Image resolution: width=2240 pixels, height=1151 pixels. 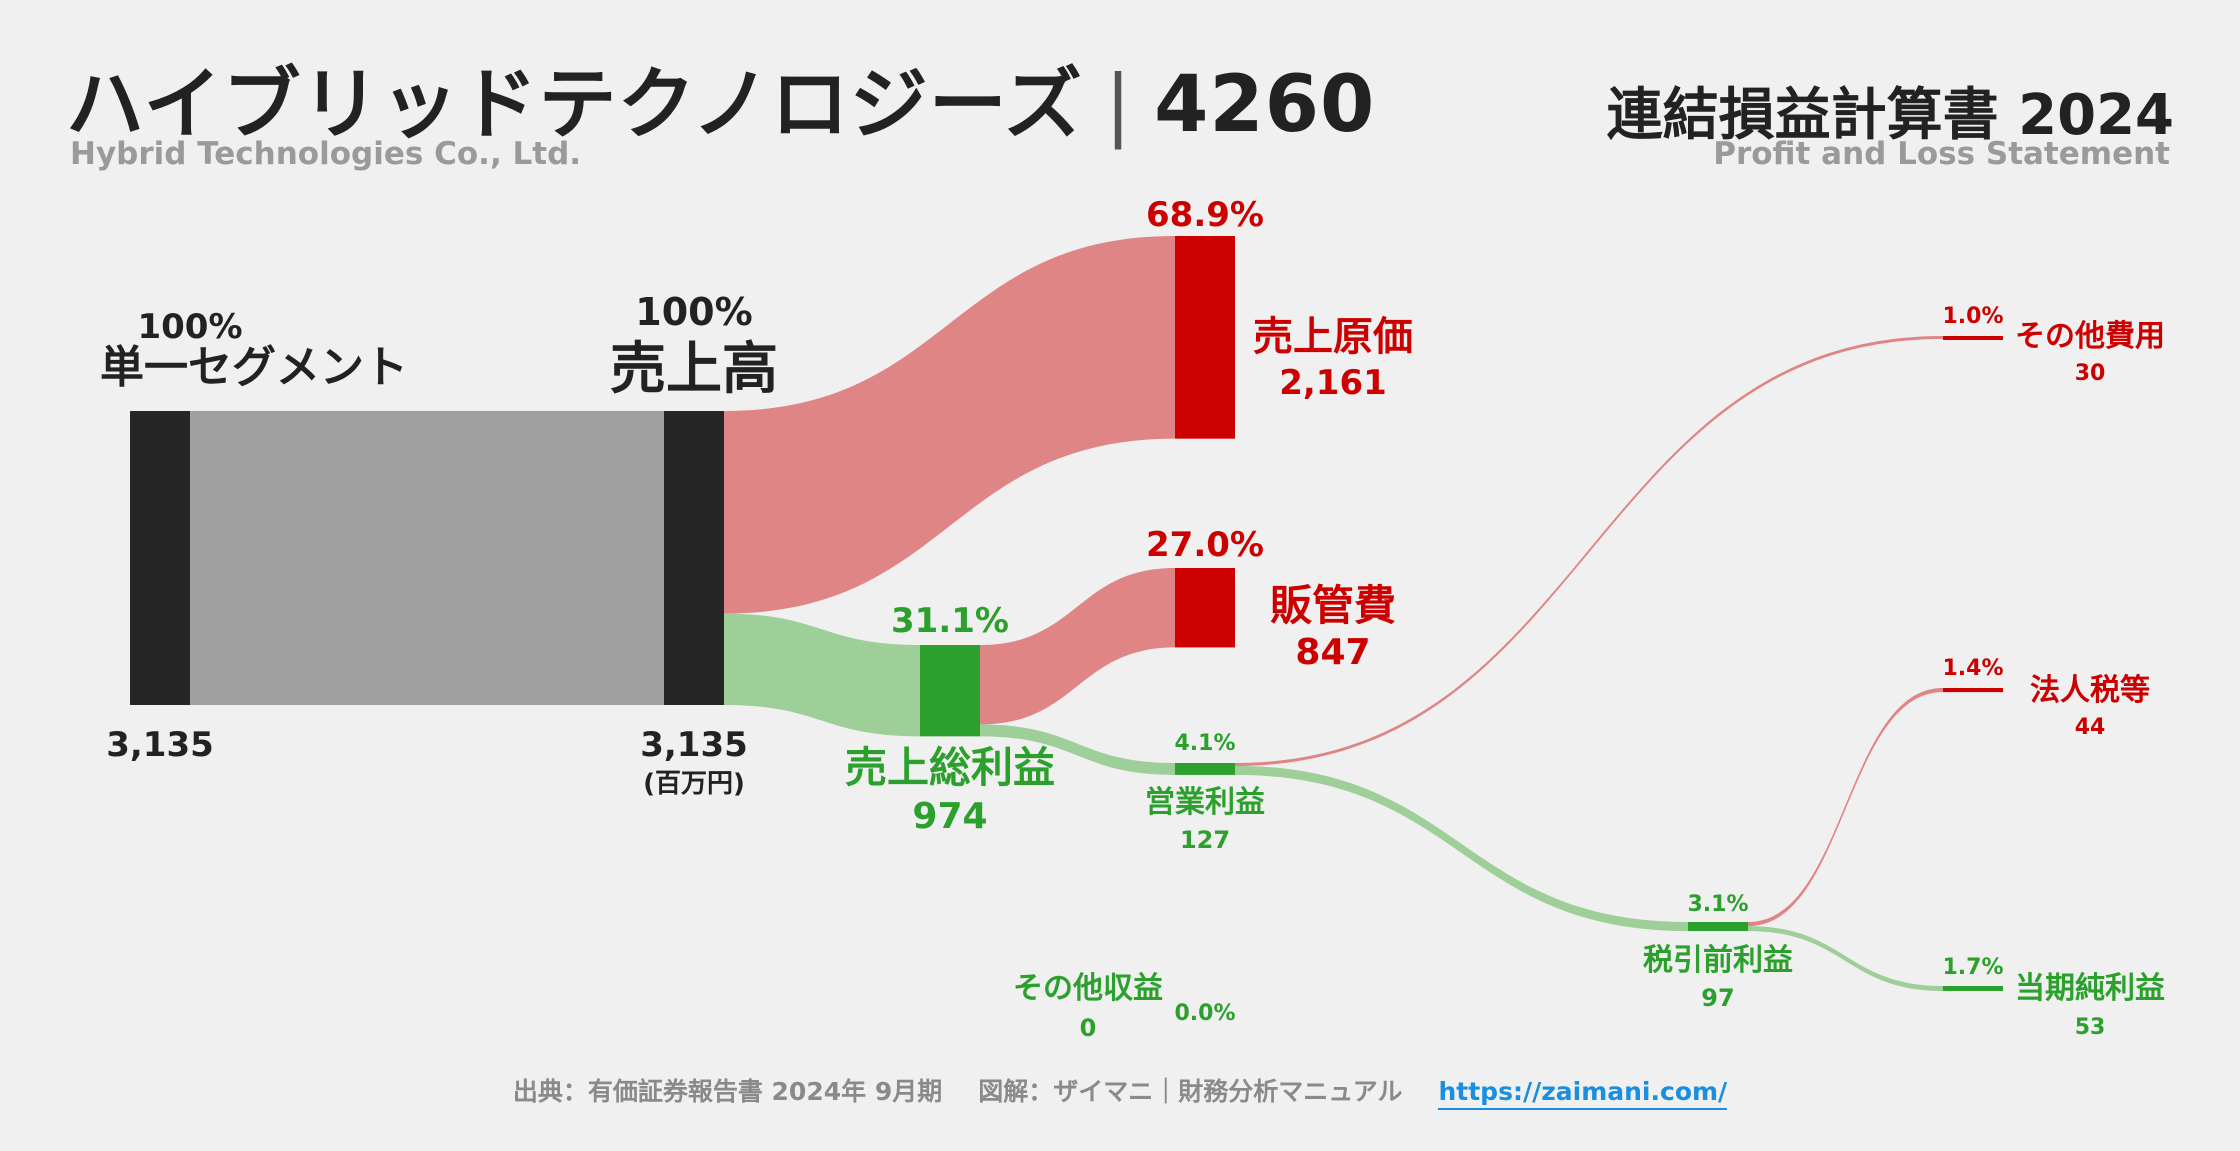 I want to click on flow-pretax-to-net, so click(x=1845, y=958).